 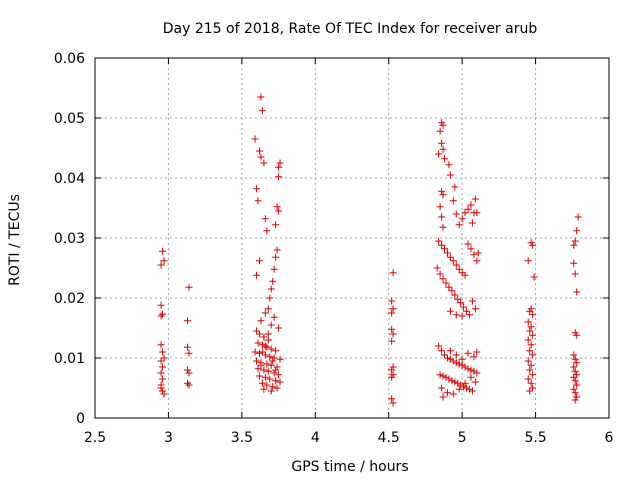 What do you see at coordinates (168, 438) in the screenshot?
I see `x-tick-label: 3` at bounding box center [168, 438].